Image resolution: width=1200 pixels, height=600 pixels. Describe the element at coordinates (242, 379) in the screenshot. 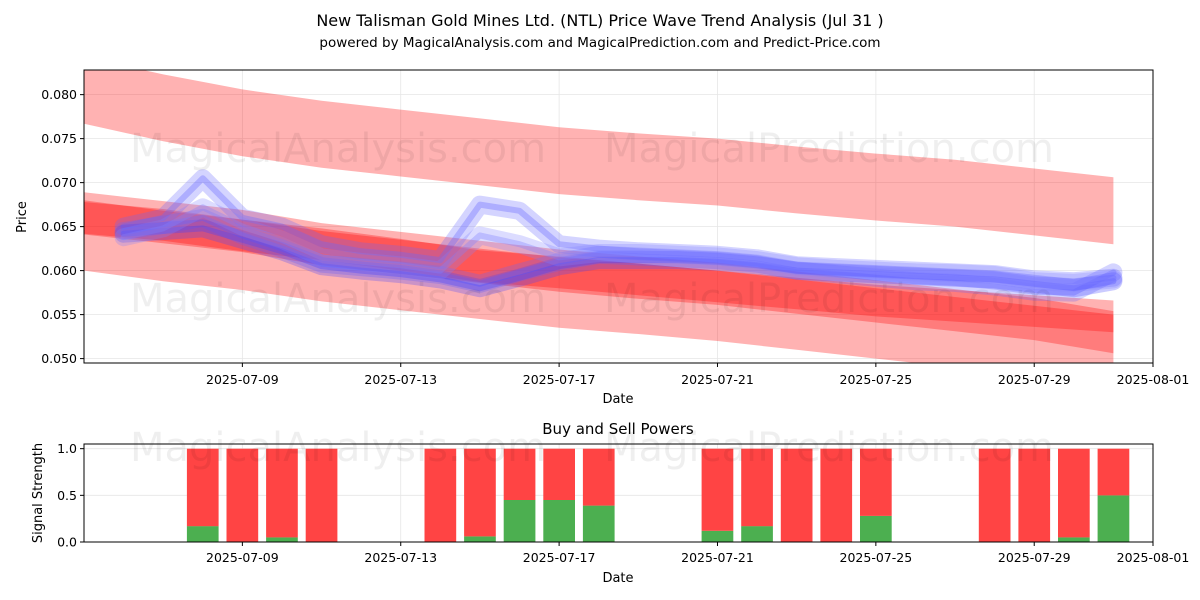

I see `main-x-tick-label: 2025-07-09` at that location.